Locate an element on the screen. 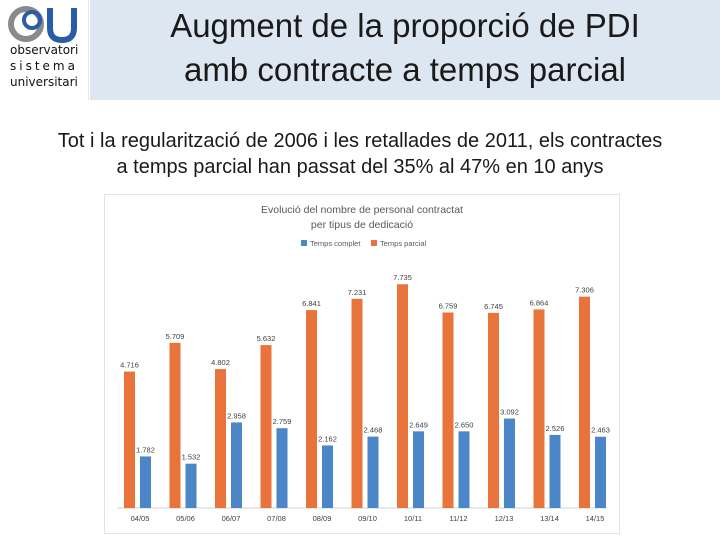  data-label-temps-parcial-0: 4.716 is located at coordinates (129, 365).